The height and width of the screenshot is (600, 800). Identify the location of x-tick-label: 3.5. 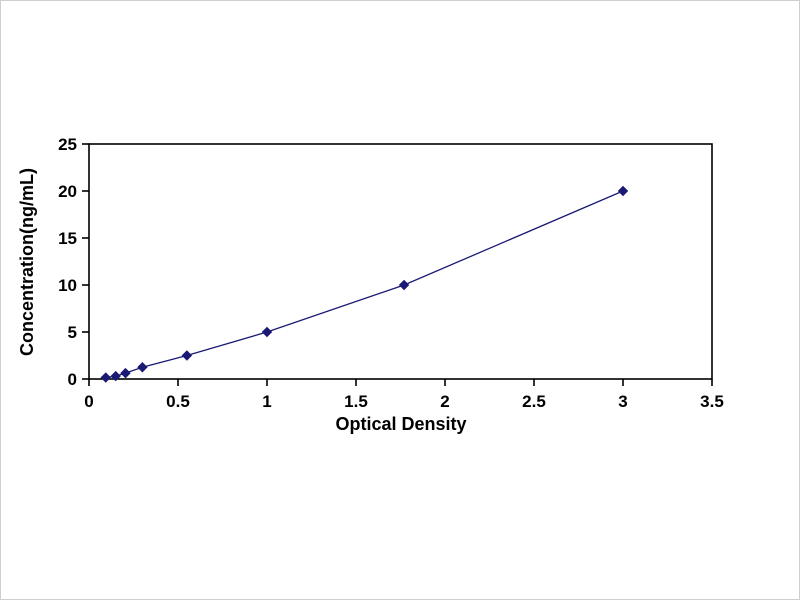
(712, 401).